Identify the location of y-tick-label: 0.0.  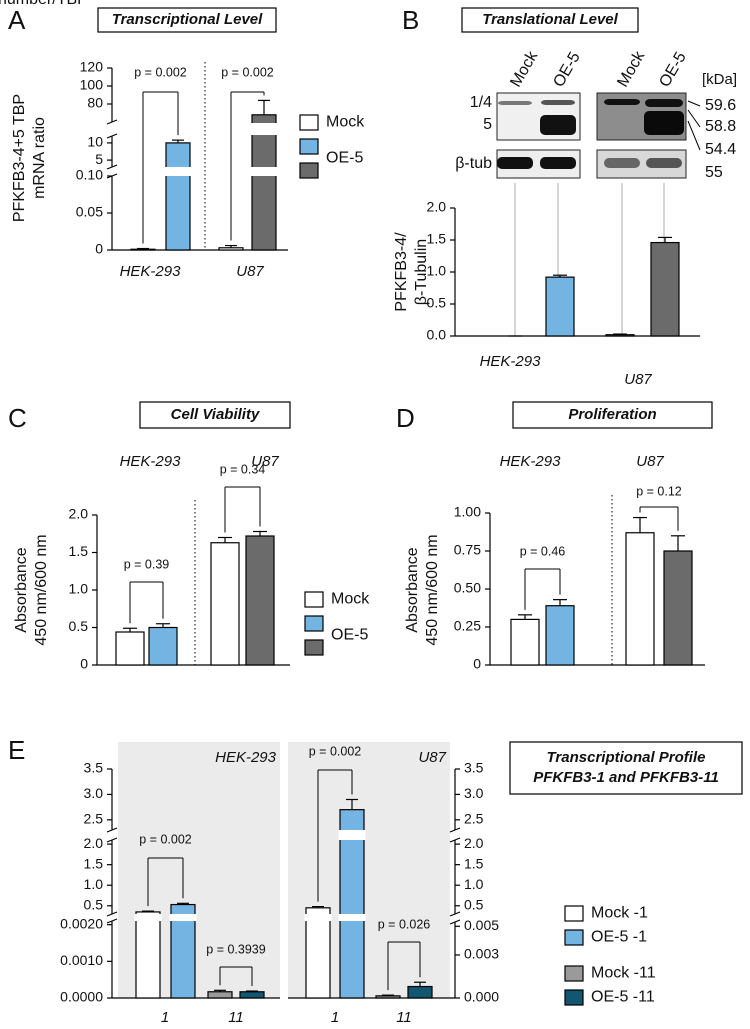
(437, 335).